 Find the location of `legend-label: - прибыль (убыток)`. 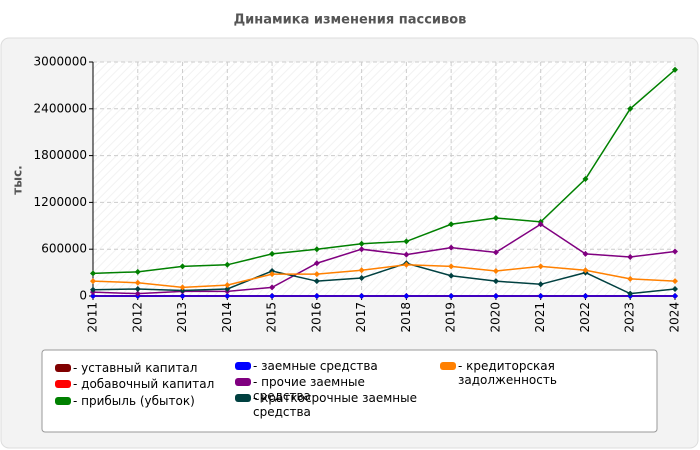

legend-label: - прибыль (убыток) is located at coordinates (134, 401).